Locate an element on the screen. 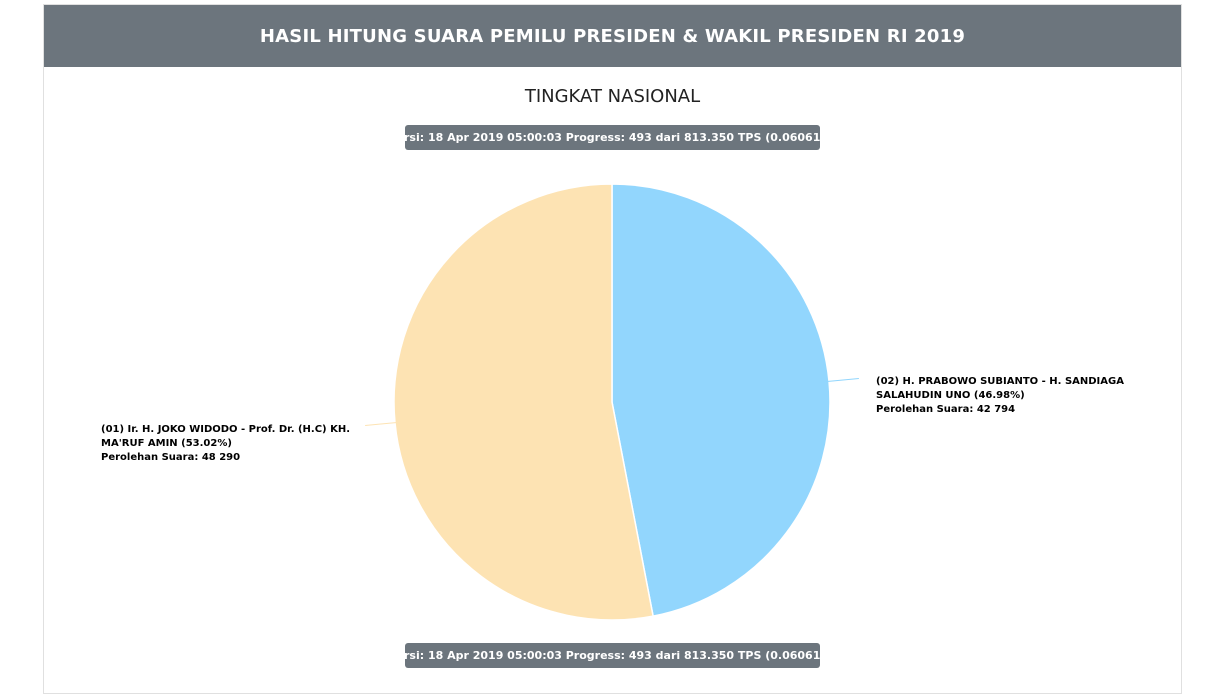  label-connectors is located at coordinates (612, 402).